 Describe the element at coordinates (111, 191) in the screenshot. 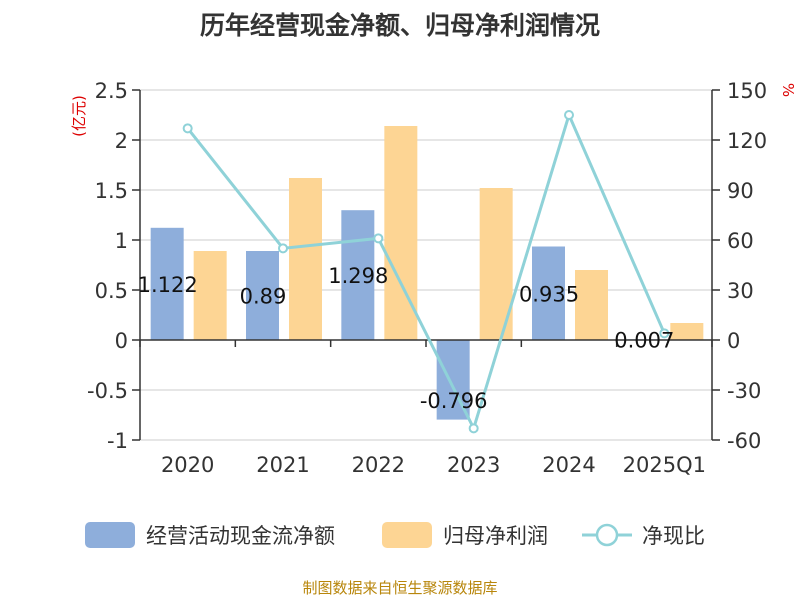

I see `y-left-tick-label: 1.5` at that location.